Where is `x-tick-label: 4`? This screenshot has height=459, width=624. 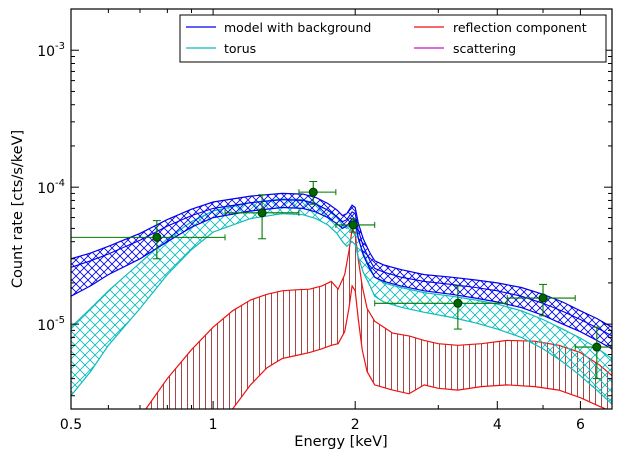
x-tick-label: 4 is located at coordinates (497, 425).